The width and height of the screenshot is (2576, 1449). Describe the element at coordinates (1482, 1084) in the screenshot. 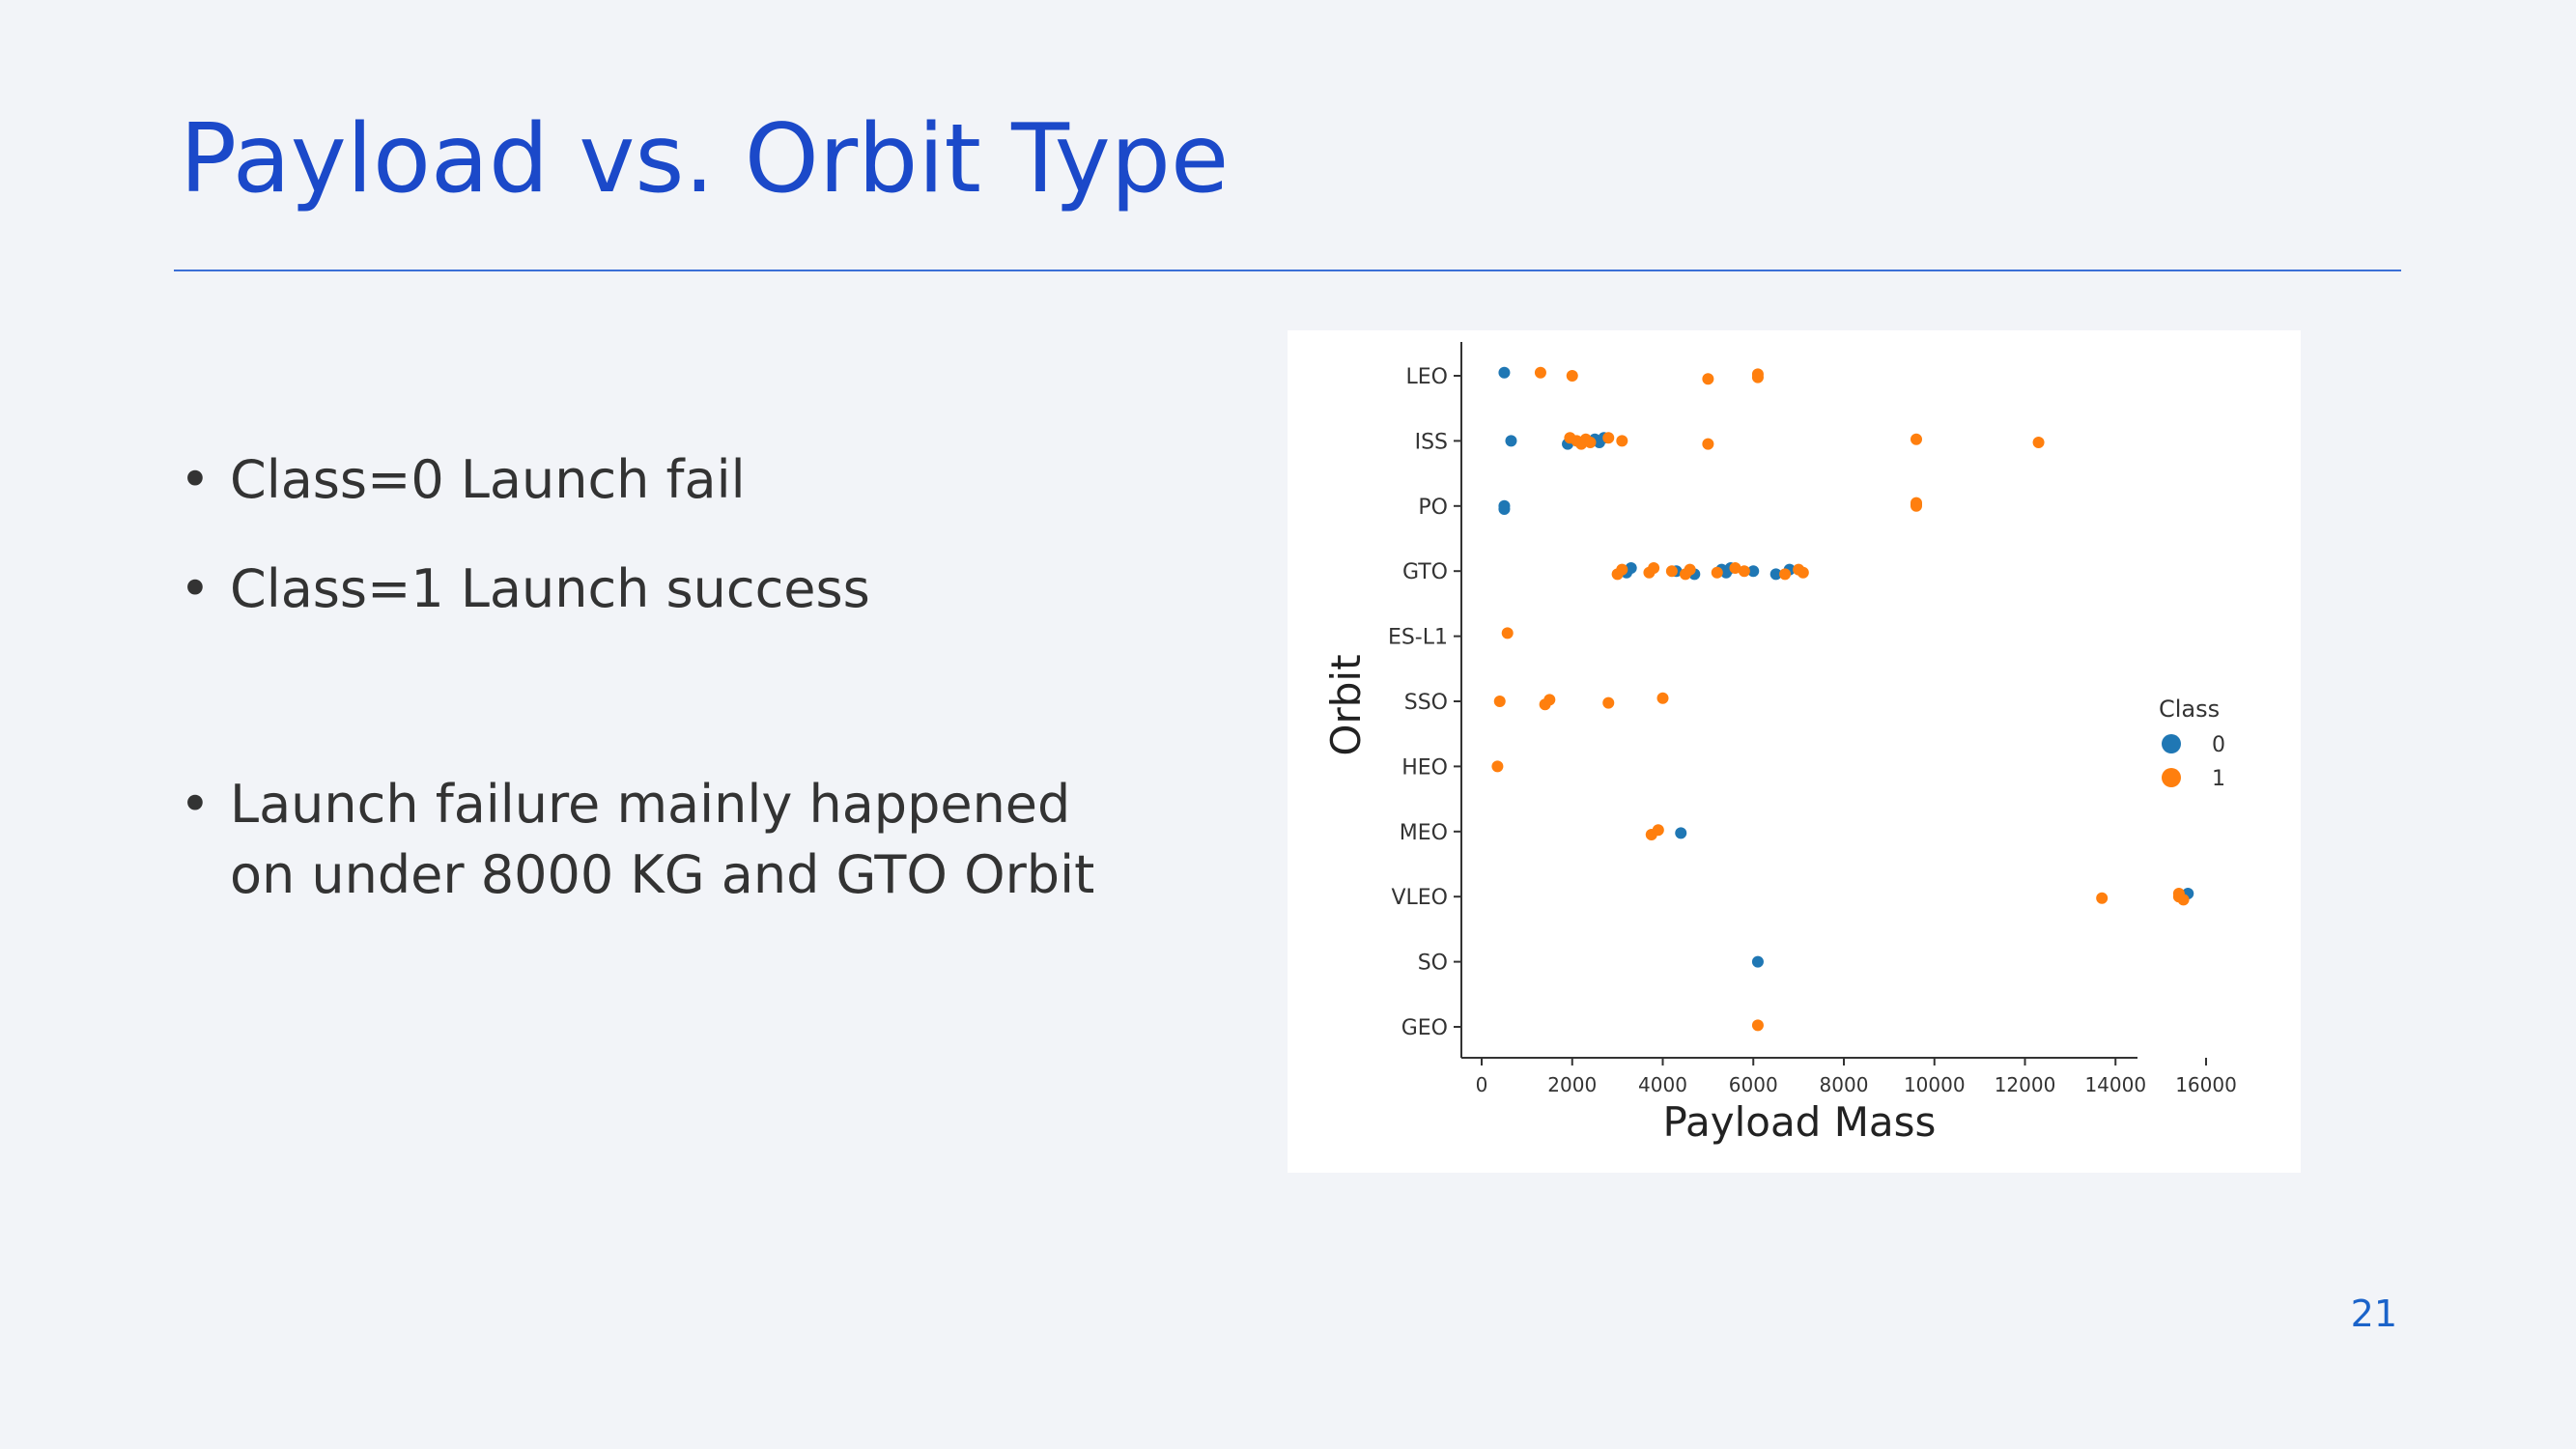

I see `x-tick-label: 0` at that location.